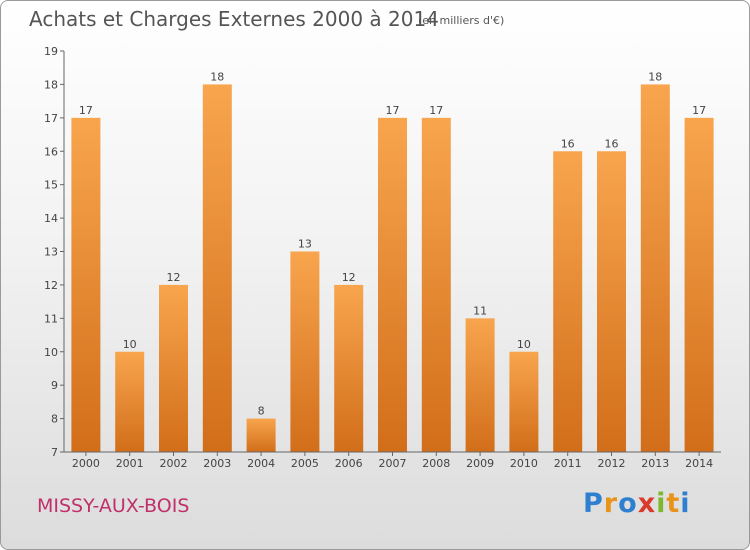 The image size is (750, 550). Describe the element at coordinates (393, 110) in the screenshot. I see `value-label-2007: 17` at that location.